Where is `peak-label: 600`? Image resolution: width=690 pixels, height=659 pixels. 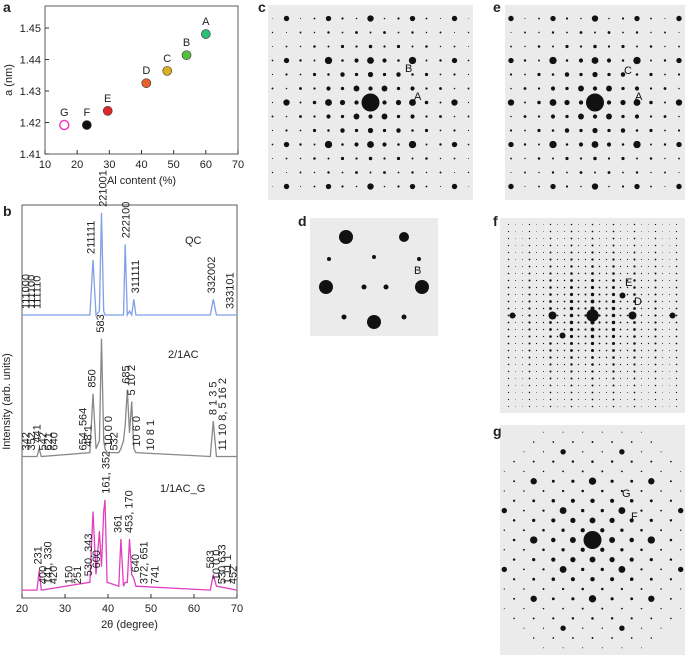
peak-label: 600 is located at coordinates (97, 559).